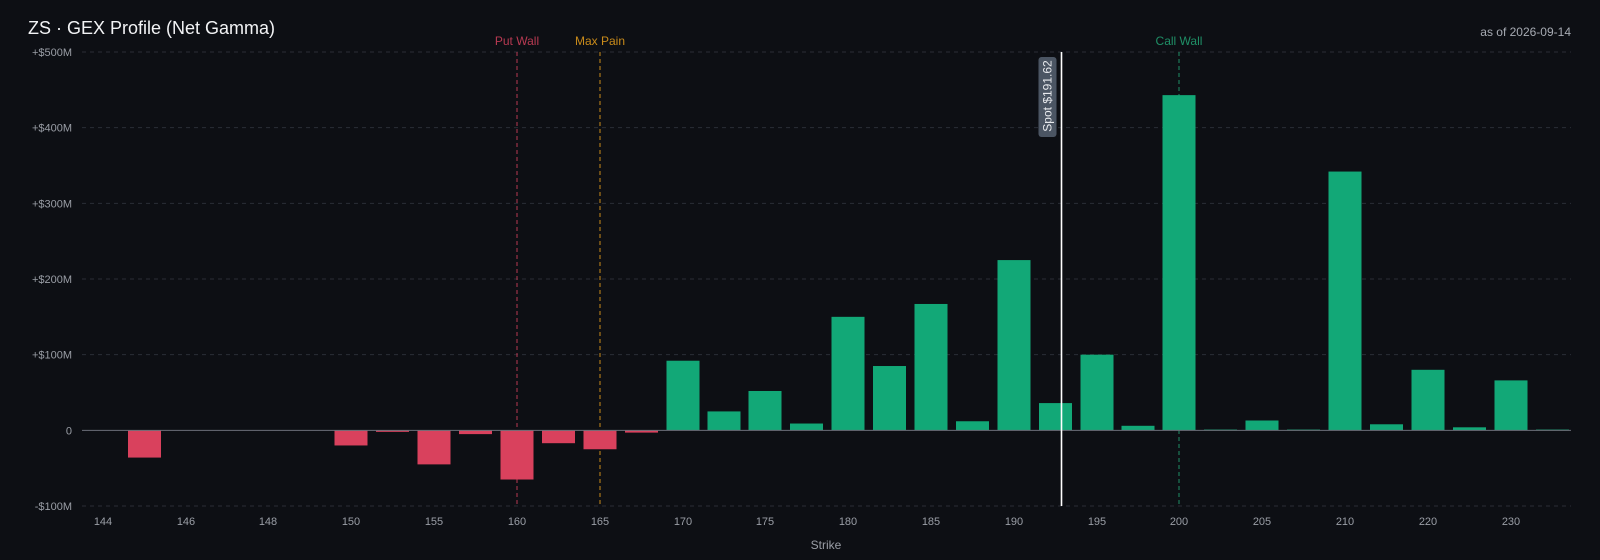 This screenshot has height=560, width=1600. I want to click on x-tick-label: 205, so click(1262, 522).